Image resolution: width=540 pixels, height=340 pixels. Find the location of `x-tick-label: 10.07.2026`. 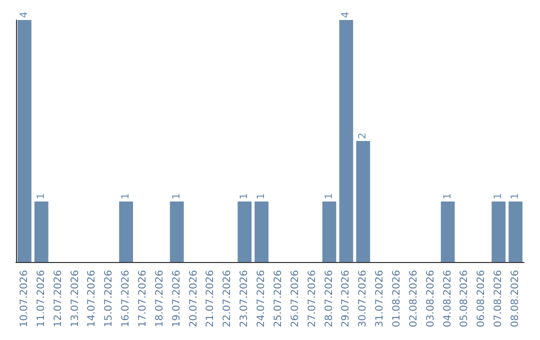

x-tick-label: 10.07.2026 is located at coordinates (24, 299).